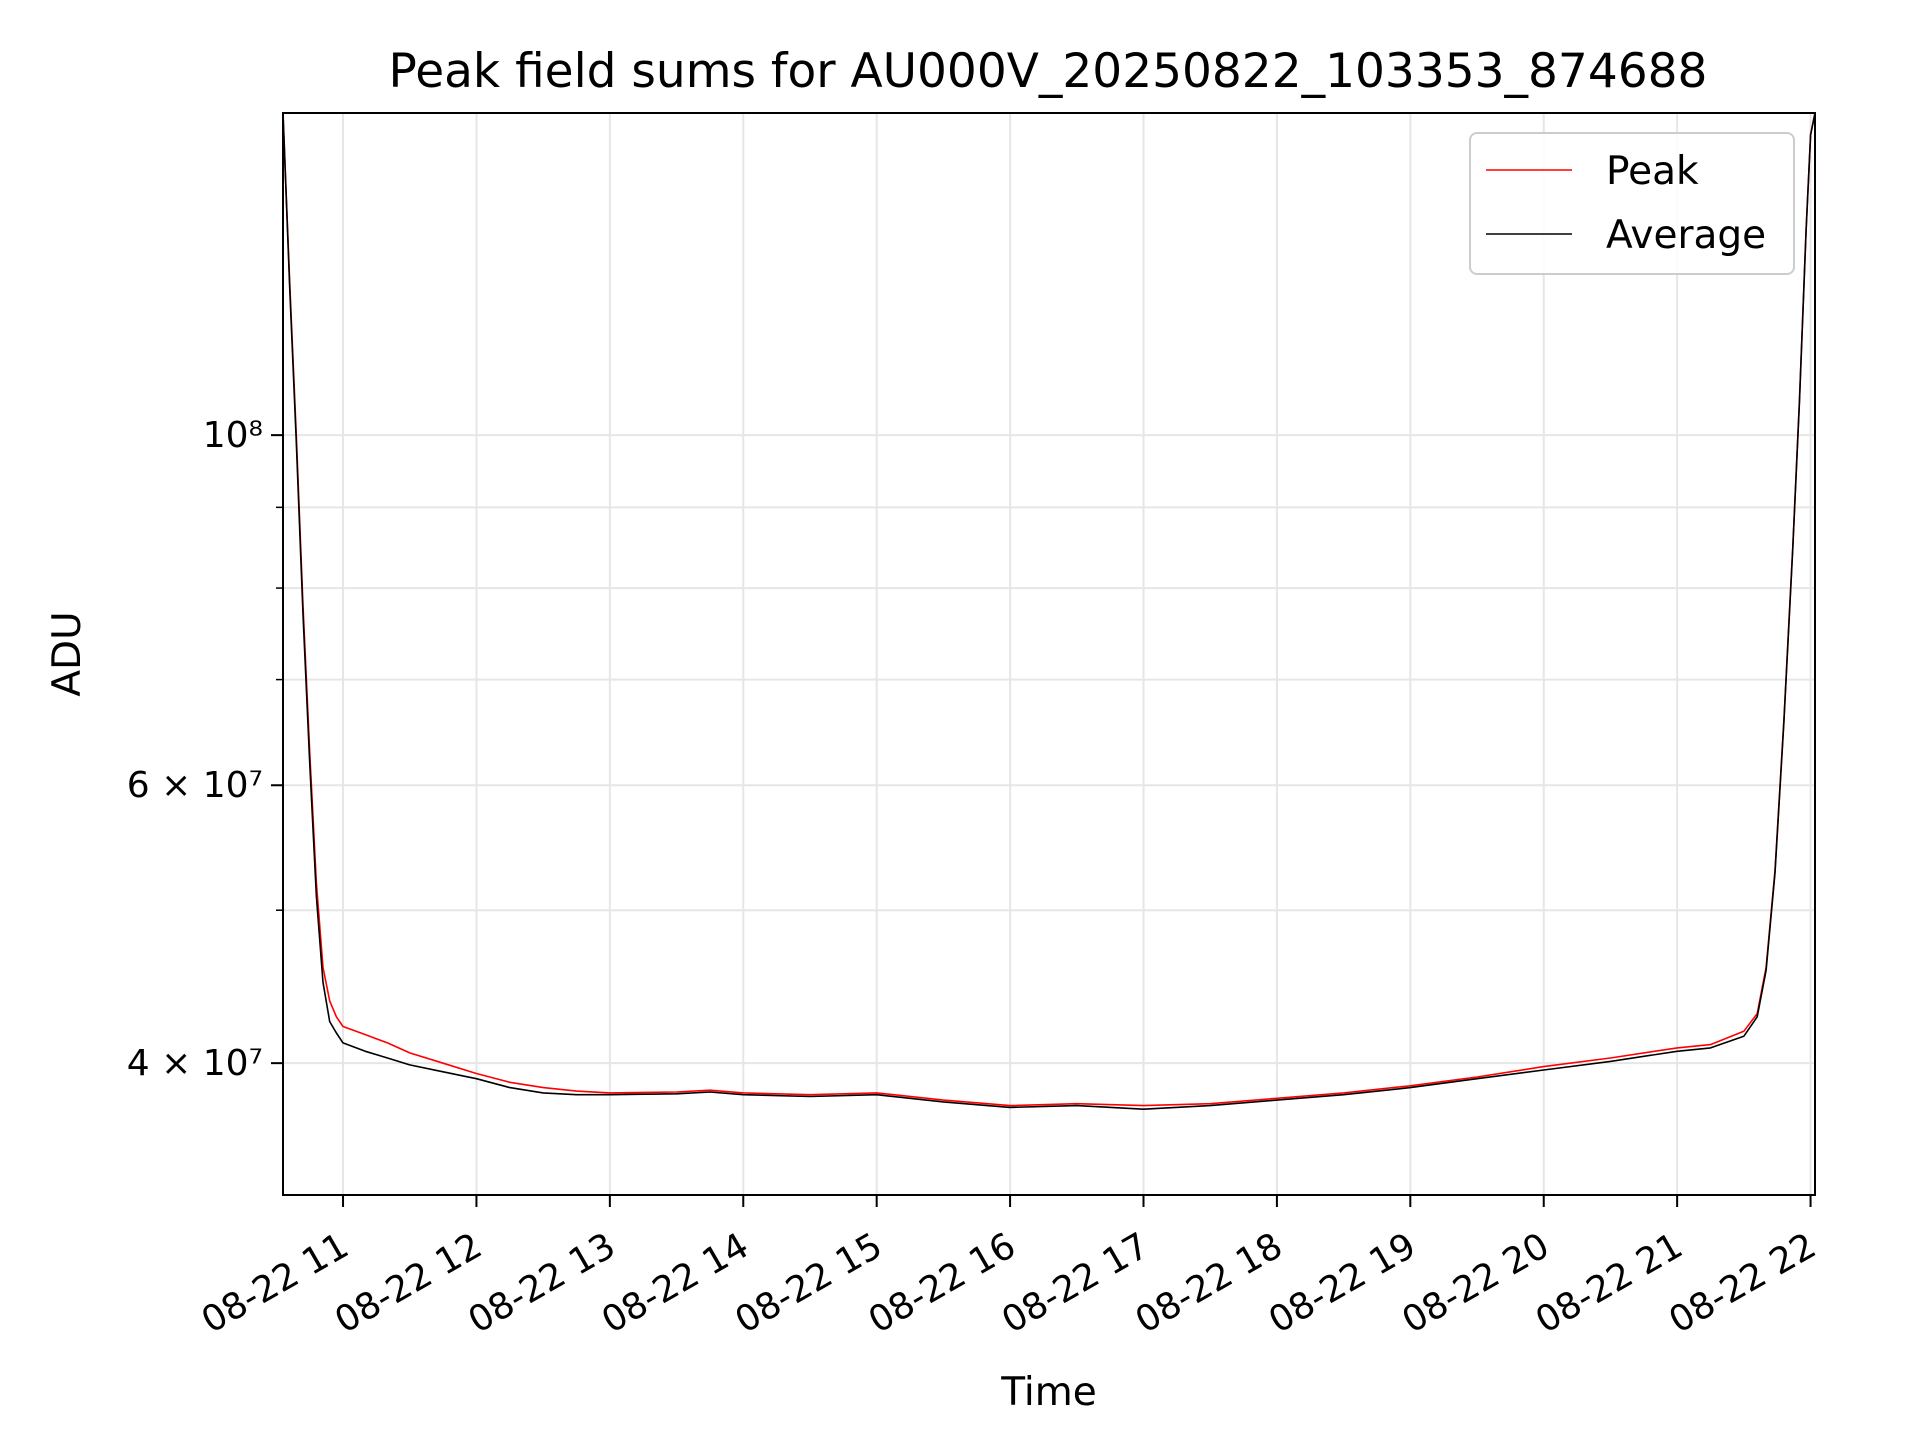 Image resolution: width=1920 pixels, height=1440 pixels. I want to click on legend-box, so click(1632, 203).